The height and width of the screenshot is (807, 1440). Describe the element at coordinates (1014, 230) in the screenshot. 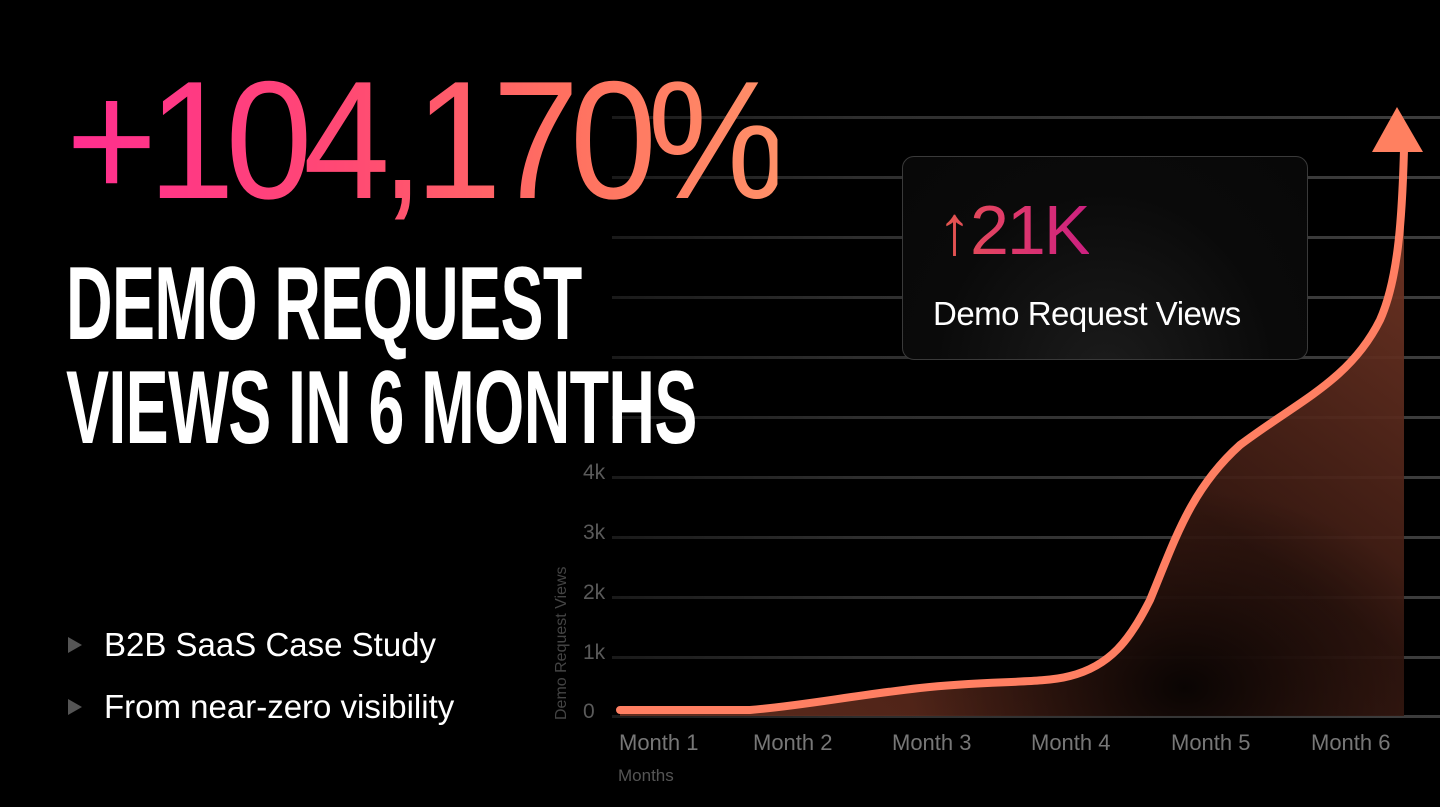

I see `stat-card-value: ↑21K` at that location.